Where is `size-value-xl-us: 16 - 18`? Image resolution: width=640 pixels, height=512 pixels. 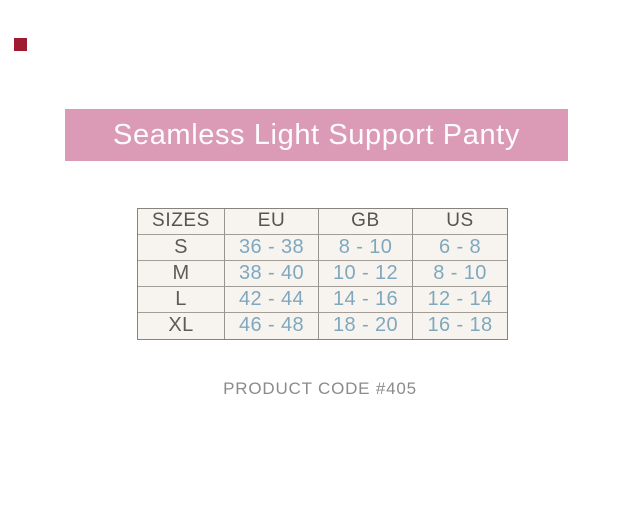
size-value-xl-us: 16 - 18 is located at coordinates (460, 325).